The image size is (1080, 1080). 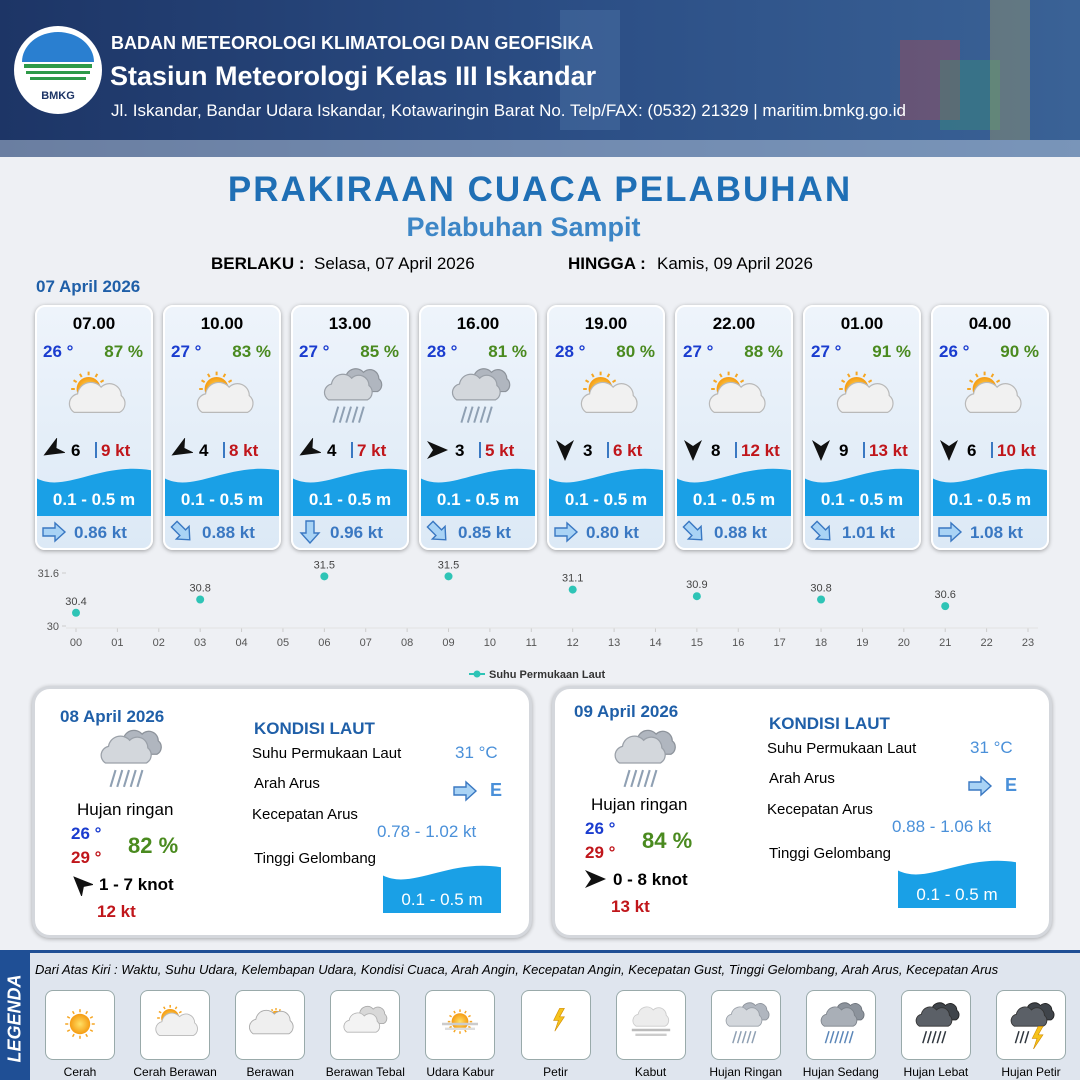 What do you see at coordinates (572, 579) in the screenshot?
I see `data-label: 31.1` at bounding box center [572, 579].